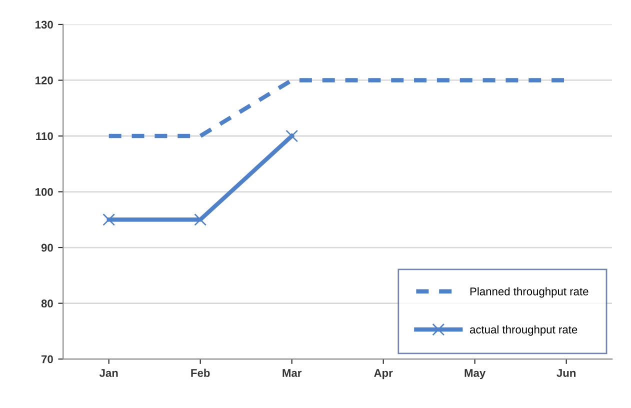 The height and width of the screenshot is (408, 631). Describe the element at coordinates (292, 373) in the screenshot. I see `x-tick-label: Mar` at that location.